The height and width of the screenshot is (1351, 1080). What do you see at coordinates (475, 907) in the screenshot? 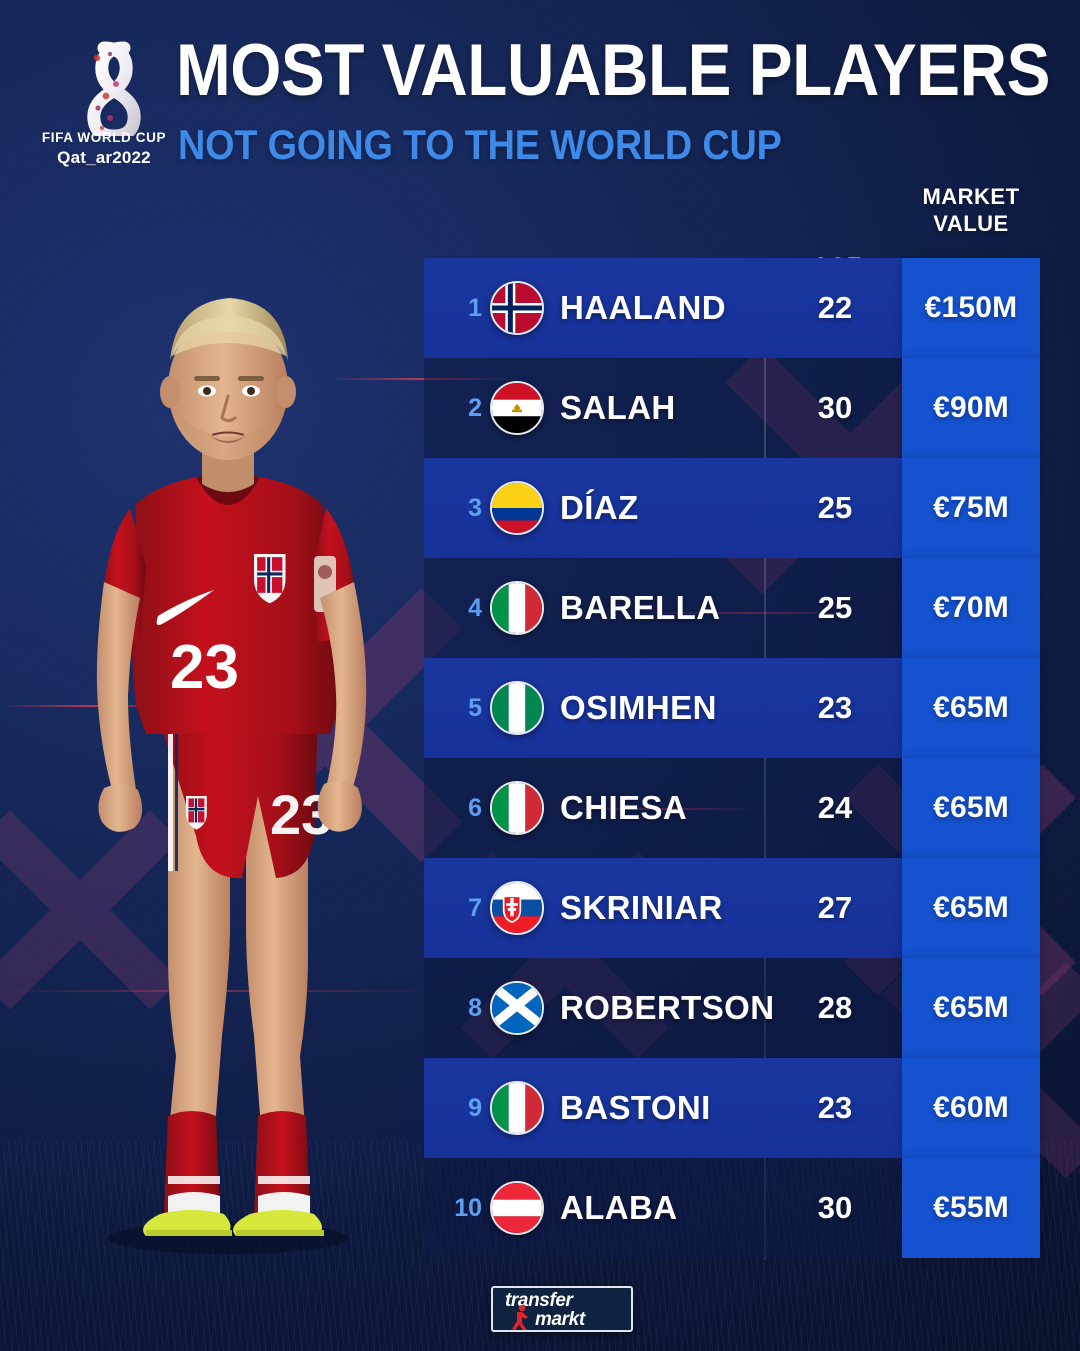
I see `row-rank: 7` at bounding box center [475, 907].